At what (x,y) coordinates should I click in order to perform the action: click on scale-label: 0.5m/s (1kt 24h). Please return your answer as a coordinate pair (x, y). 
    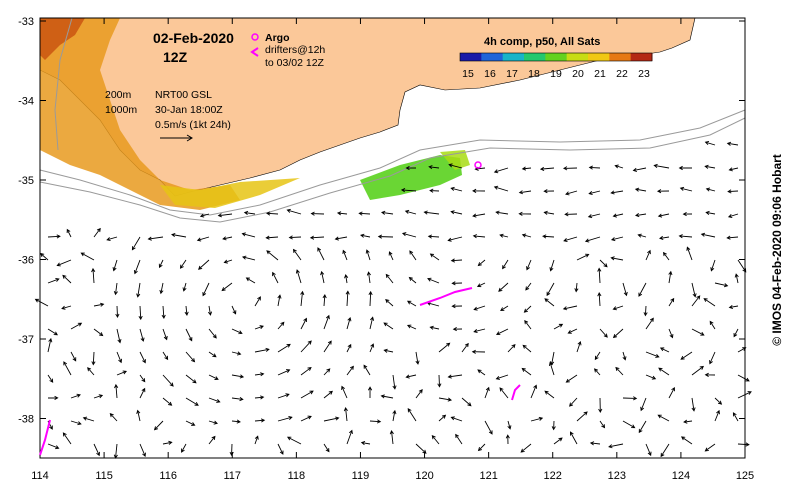
    Looking at the image, I should click on (193, 125).